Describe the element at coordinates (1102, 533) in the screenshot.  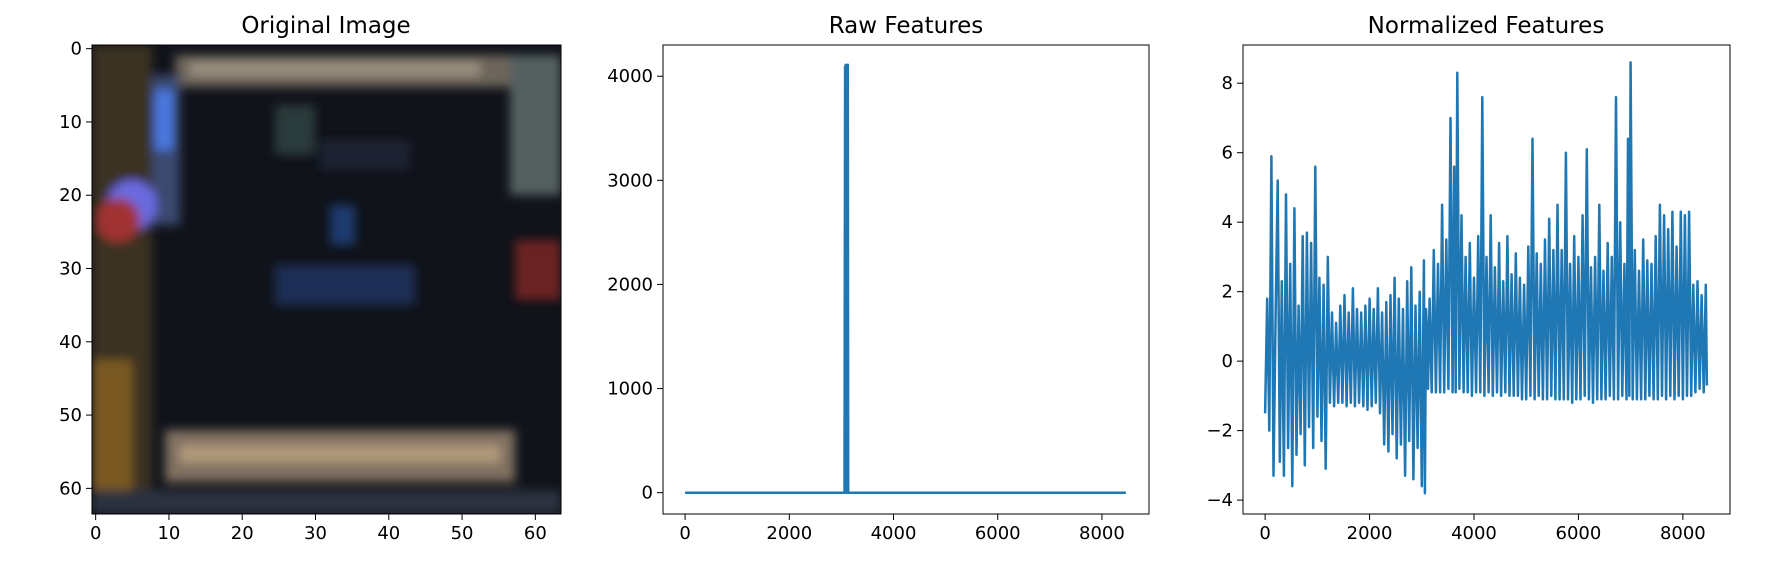
I see `raw-features-xtick-label: 8000` at that location.